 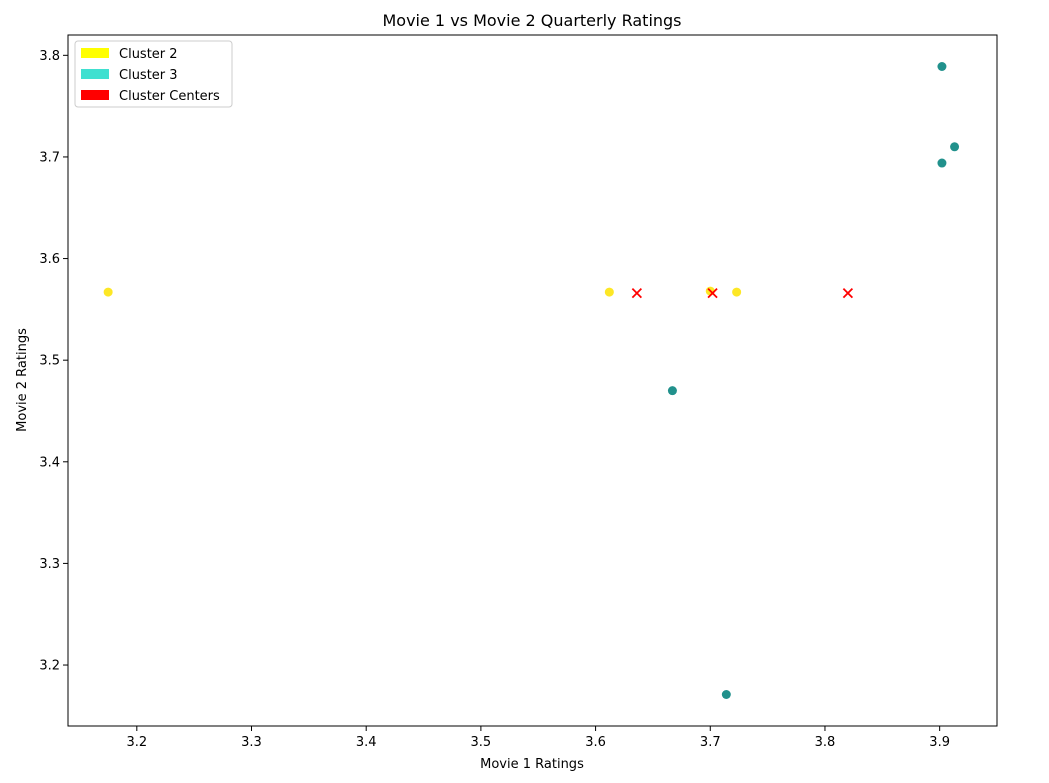 What do you see at coordinates (825, 742) in the screenshot?
I see `x-tick-label: 3.8` at bounding box center [825, 742].